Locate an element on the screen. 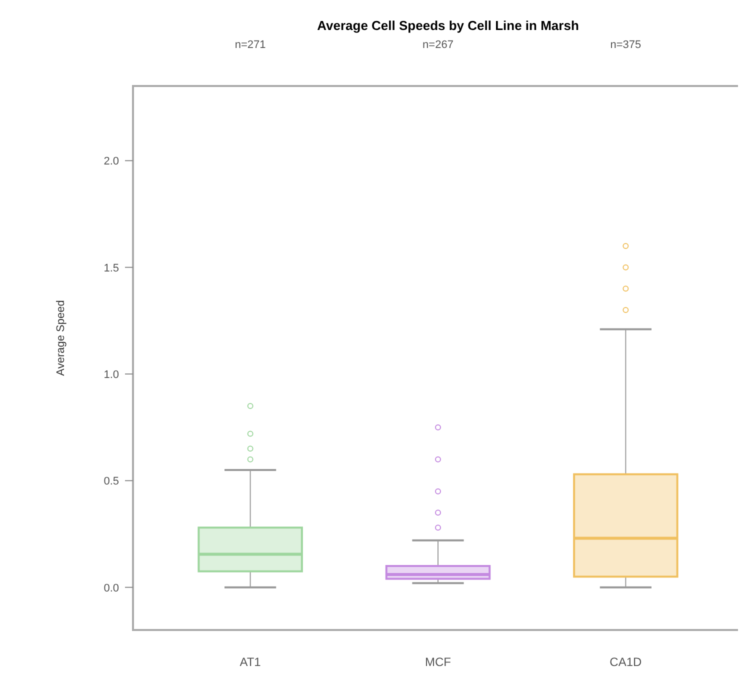 The height and width of the screenshot is (685, 746). y-tick-label: 2.0 is located at coordinates (111, 162).